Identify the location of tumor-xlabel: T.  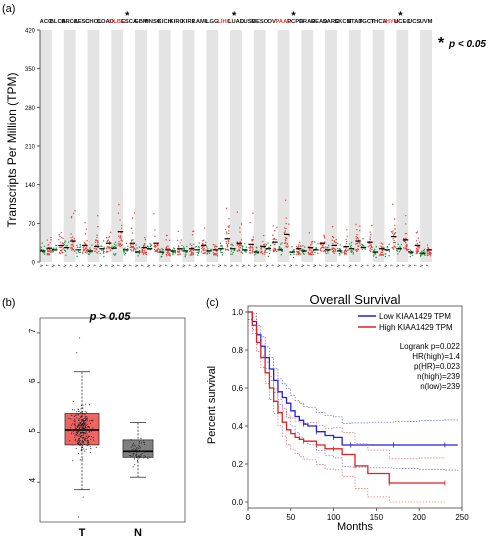
(392, 265).